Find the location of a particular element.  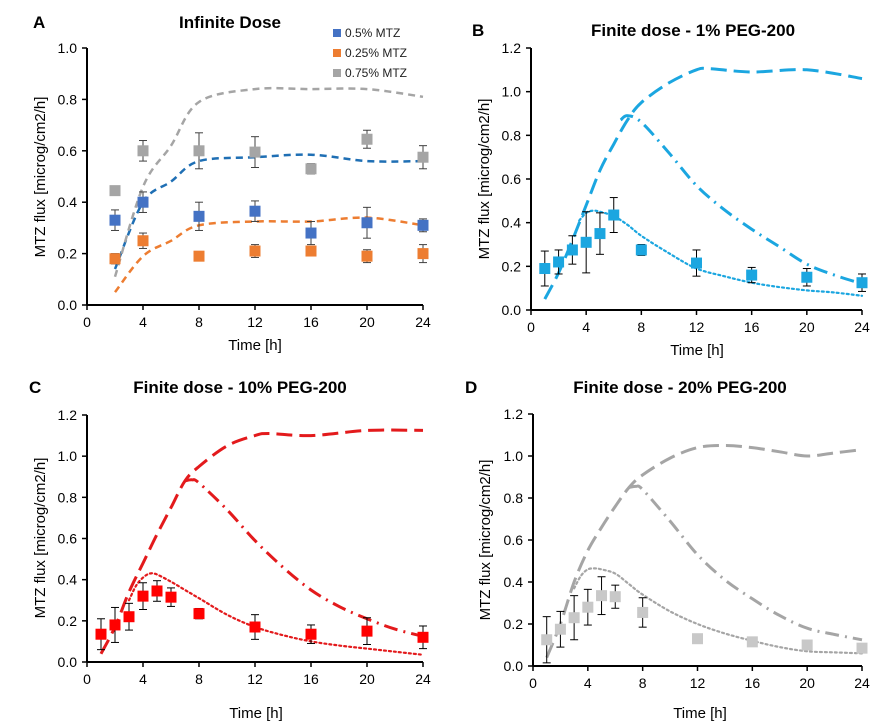

panel-letter: D is located at coordinates (471, 387).